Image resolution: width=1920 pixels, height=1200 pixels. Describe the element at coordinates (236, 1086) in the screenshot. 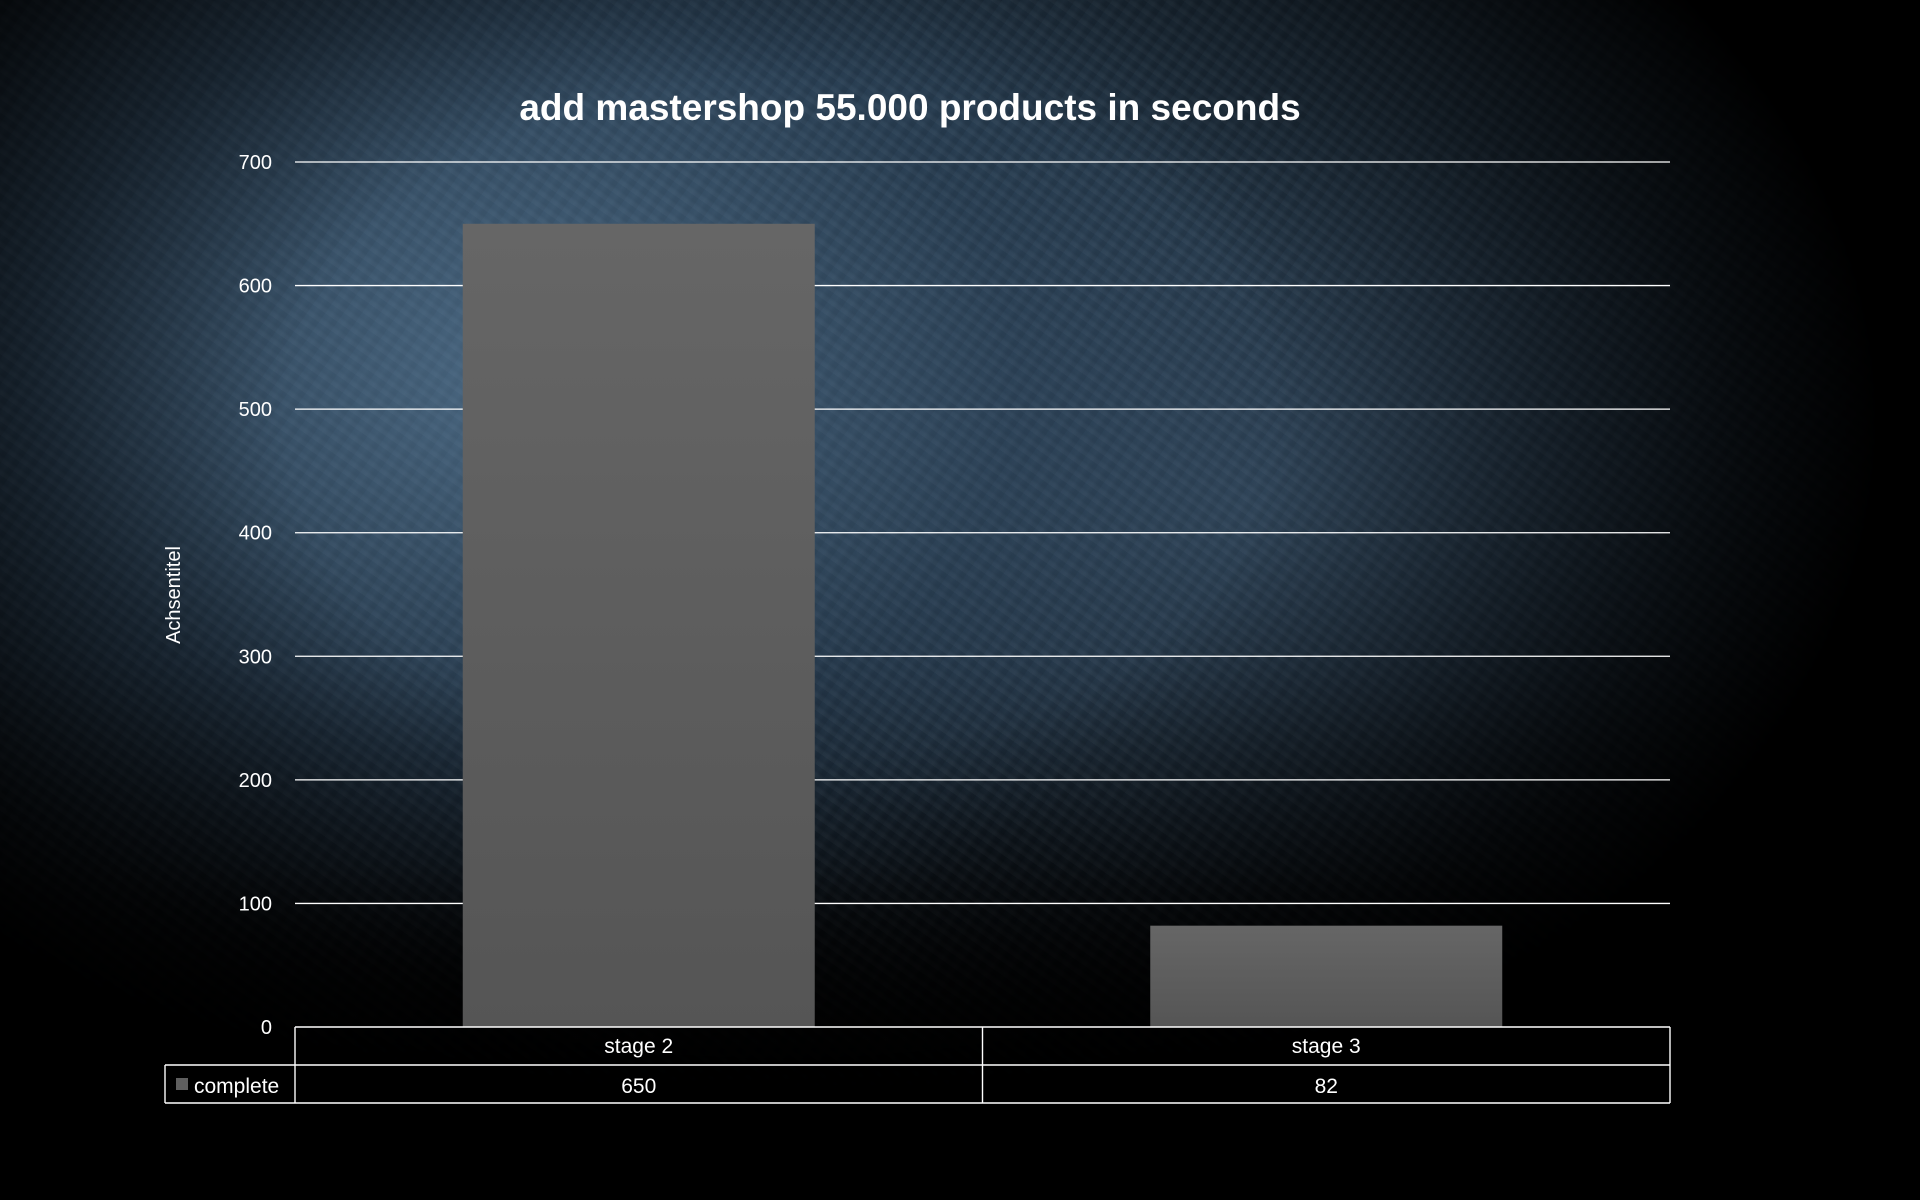

I see `legend-label: complete` at that location.